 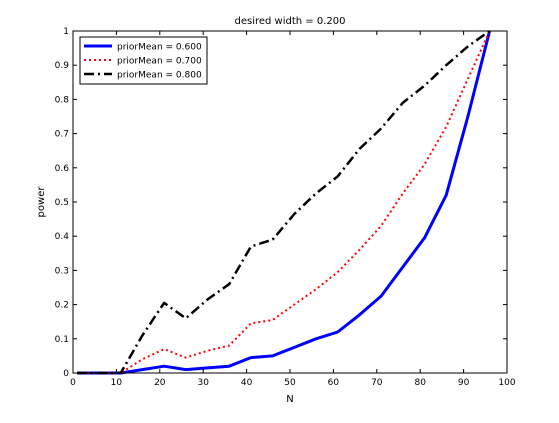 What do you see at coordinates (420, 383) in the screenshot?
I see `x-tick-label: 80` at bounding box center [420, 383].